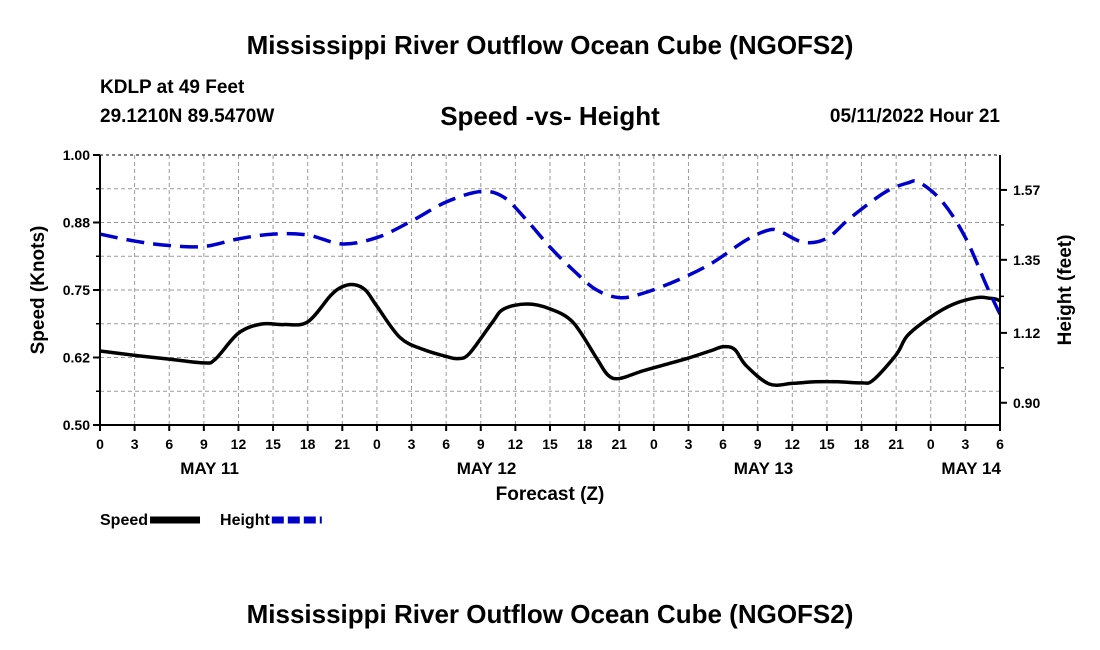 This screenshot has width=1100, height=650. Describe the element at coordinates (76, 425) in the screenshot. I see `left-y-tick-label: 0.50` at that location.